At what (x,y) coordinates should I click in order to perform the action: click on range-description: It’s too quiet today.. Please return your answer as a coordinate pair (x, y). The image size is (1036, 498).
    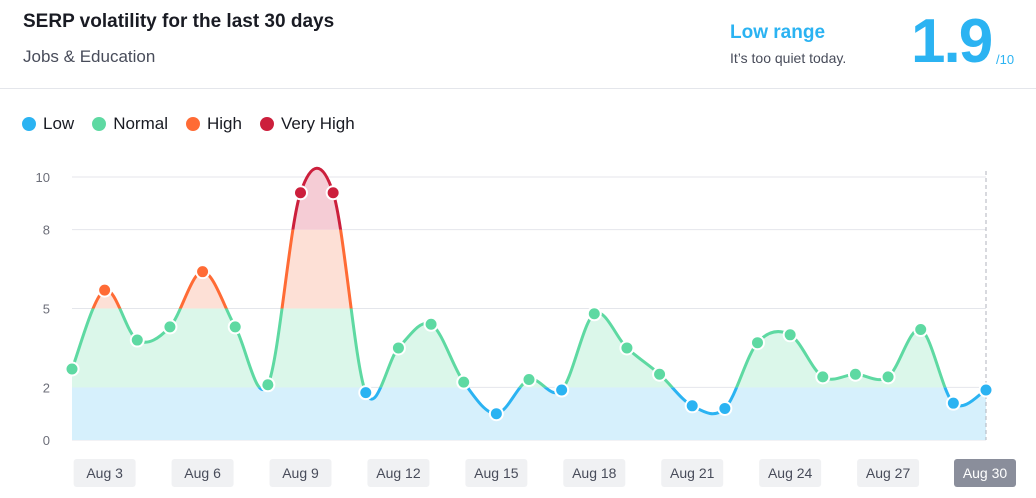
    Looking at the image, I should click on (788, 58).